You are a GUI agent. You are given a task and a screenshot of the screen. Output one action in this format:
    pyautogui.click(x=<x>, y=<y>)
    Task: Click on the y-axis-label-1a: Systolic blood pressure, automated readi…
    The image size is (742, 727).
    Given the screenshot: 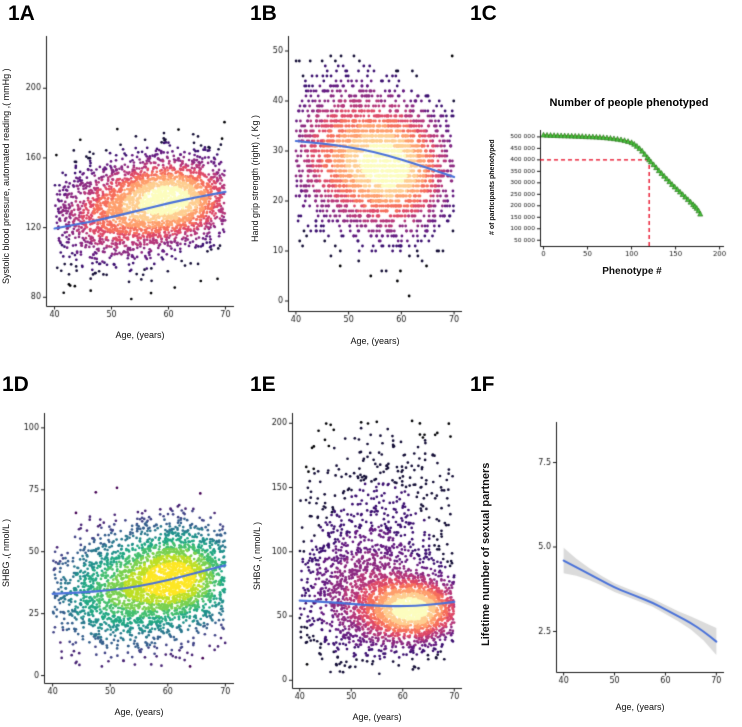 What is the action you would take?
    pyautogui.click(x=6, y=176)
    